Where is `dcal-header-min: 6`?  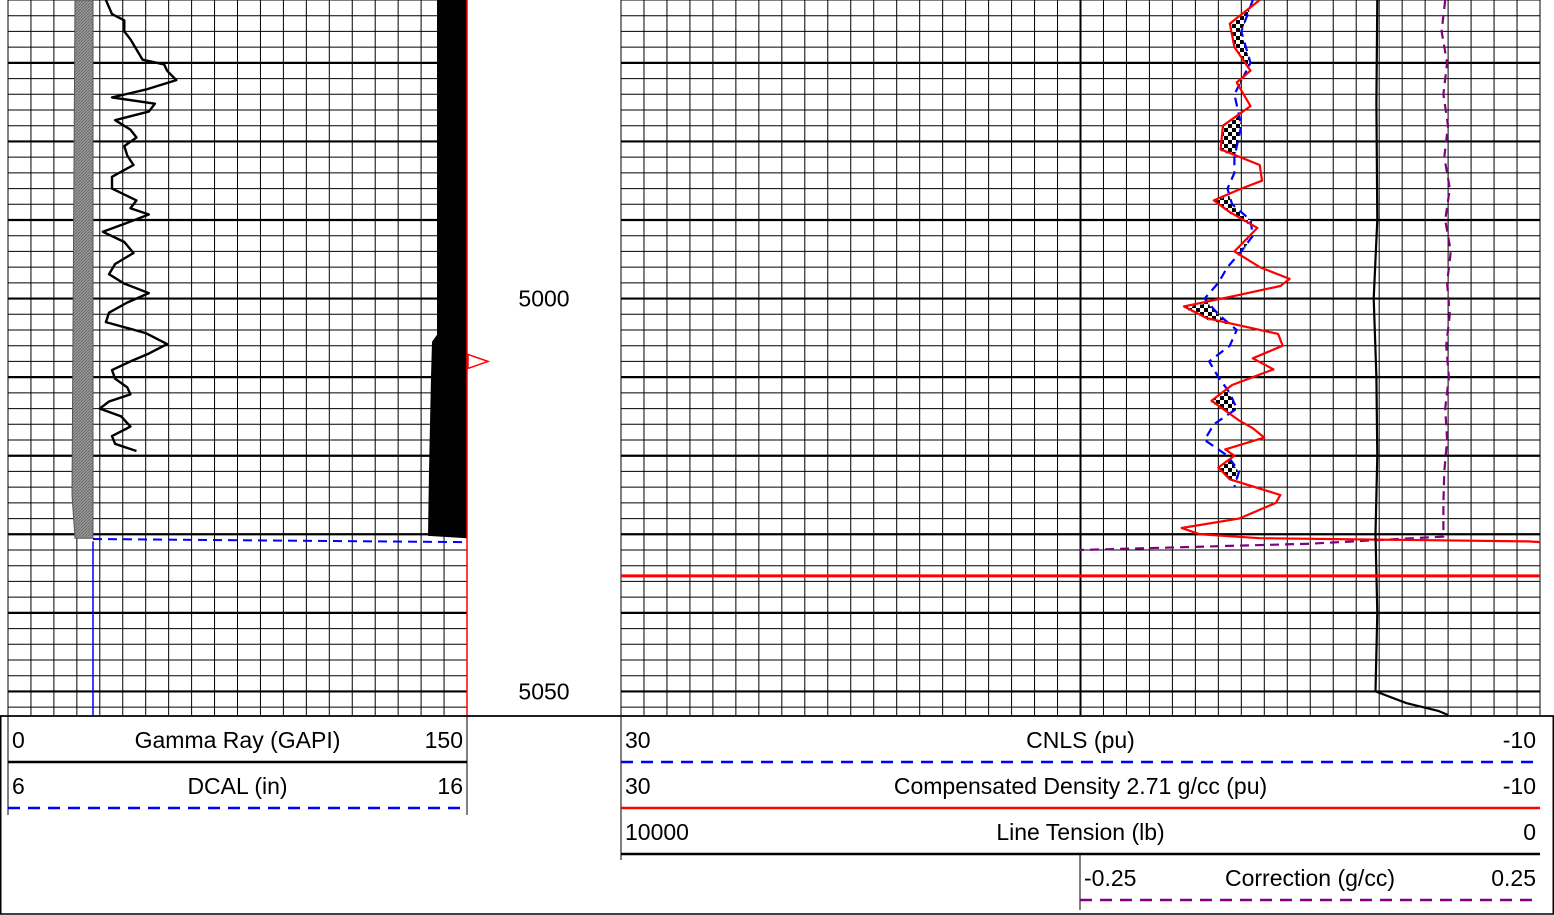 dcal-header-min: 6 is located at coordinates (18, 786).